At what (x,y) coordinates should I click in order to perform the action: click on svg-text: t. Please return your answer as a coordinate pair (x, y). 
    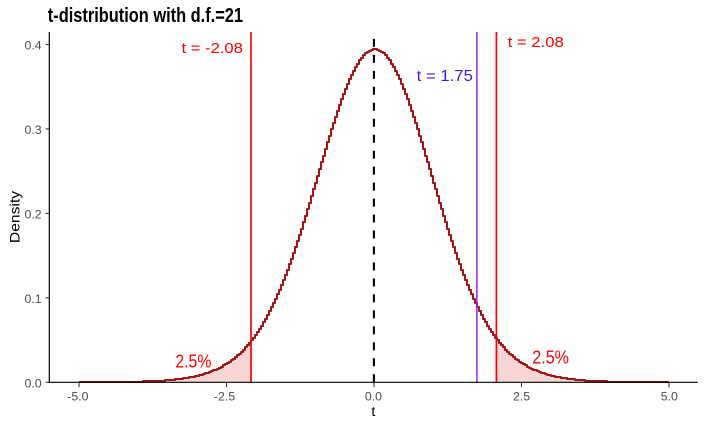
    Looking at the image, I should click on (373, 412).